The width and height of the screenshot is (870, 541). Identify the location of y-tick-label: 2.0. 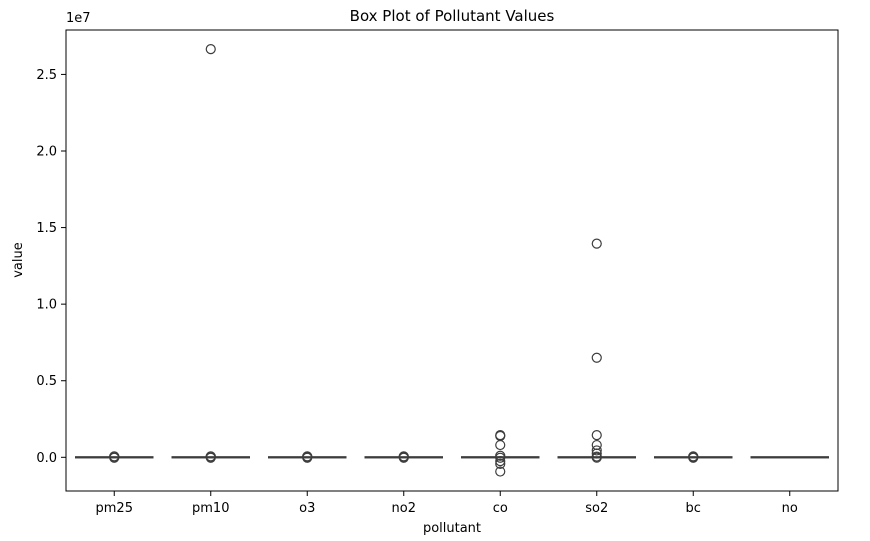
(46, 151).